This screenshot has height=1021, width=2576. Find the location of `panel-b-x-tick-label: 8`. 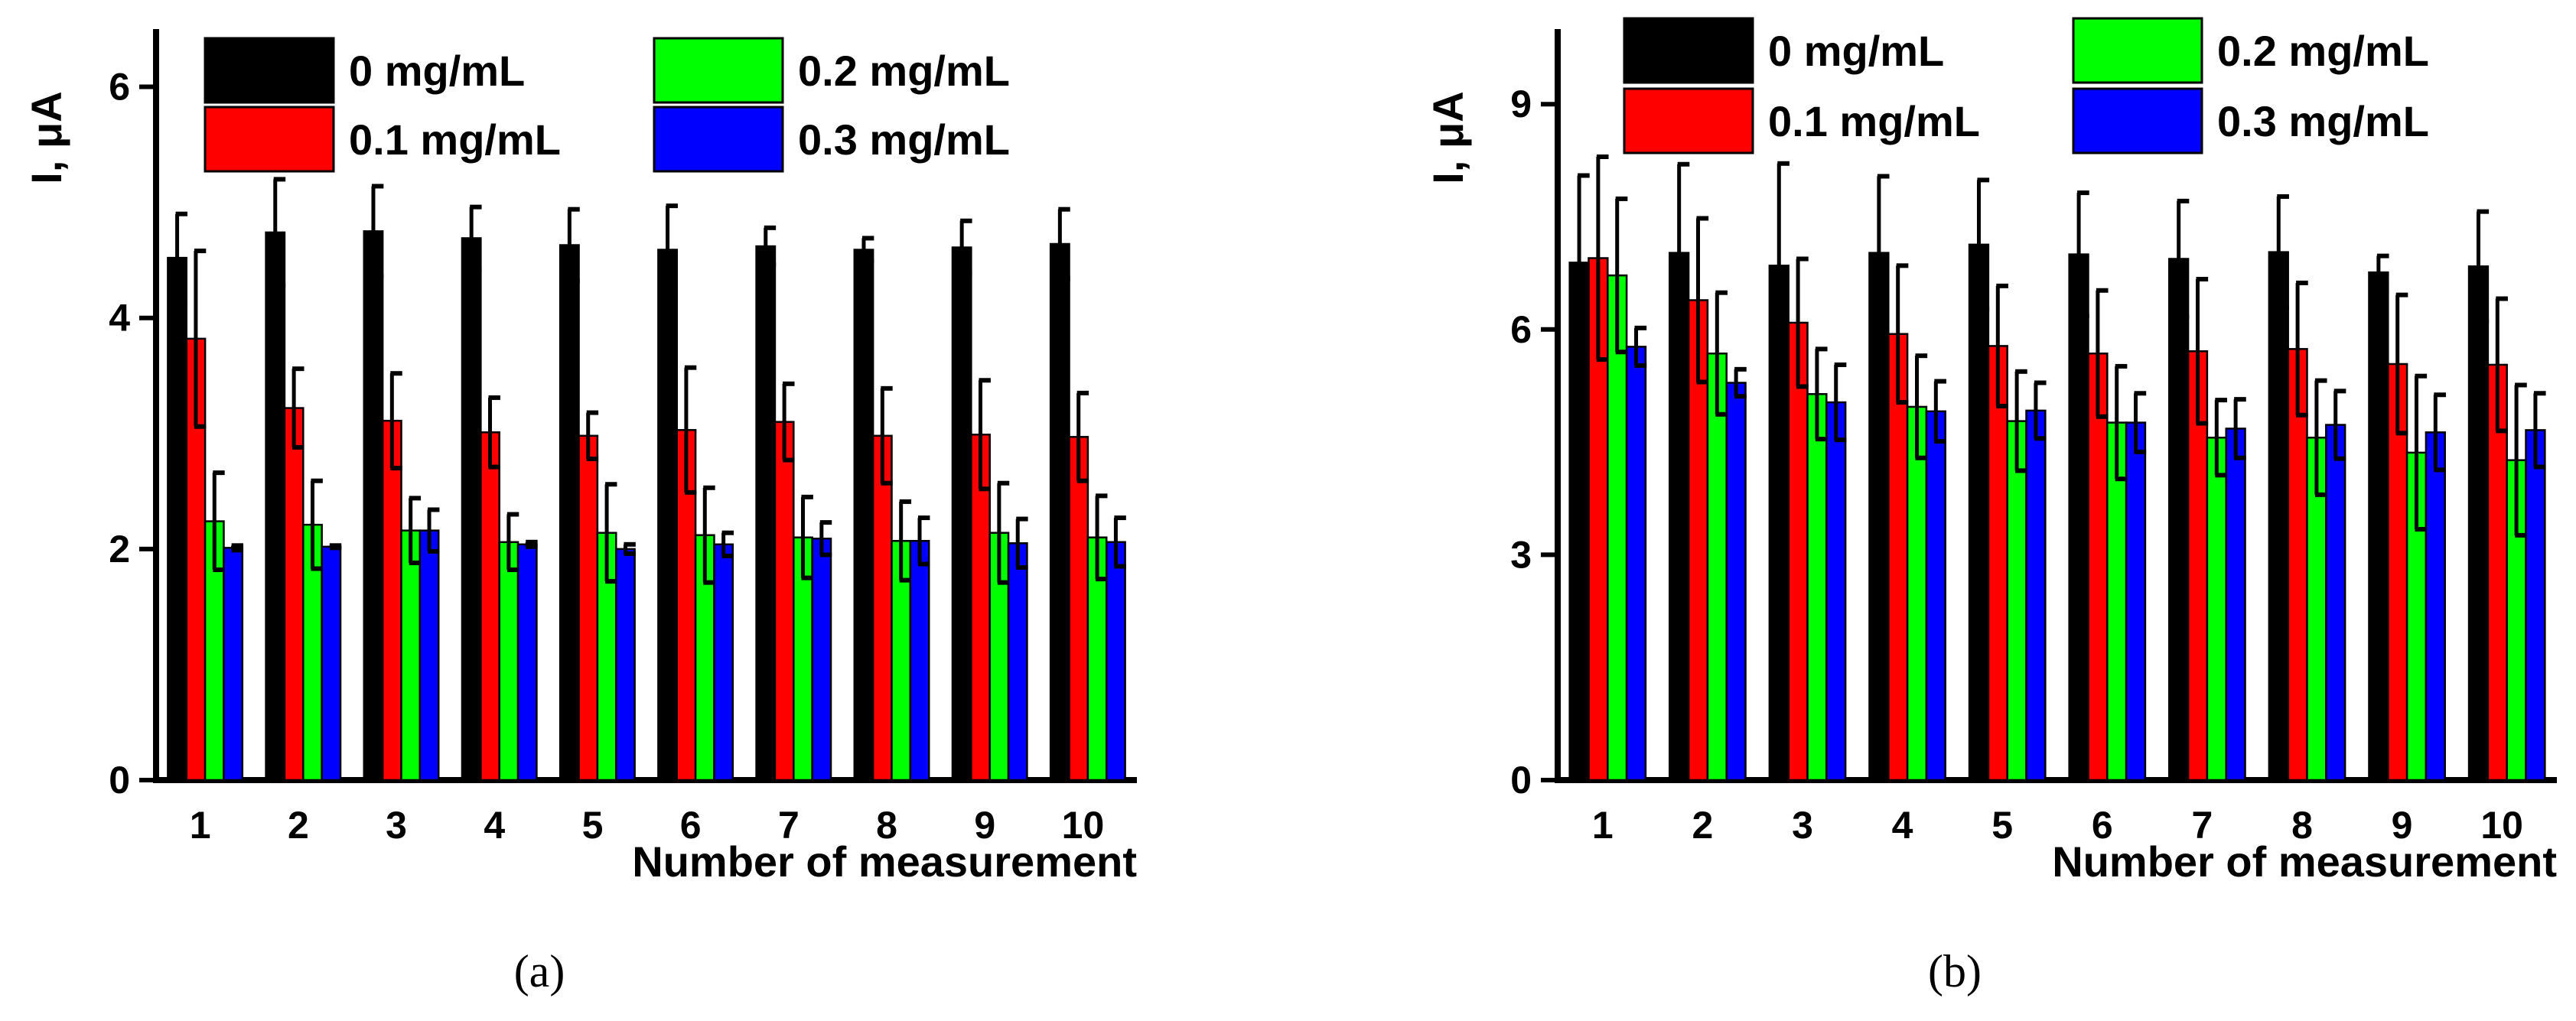

panel-b-x-tick-label: 8 is located at coordinates (2302, 826).